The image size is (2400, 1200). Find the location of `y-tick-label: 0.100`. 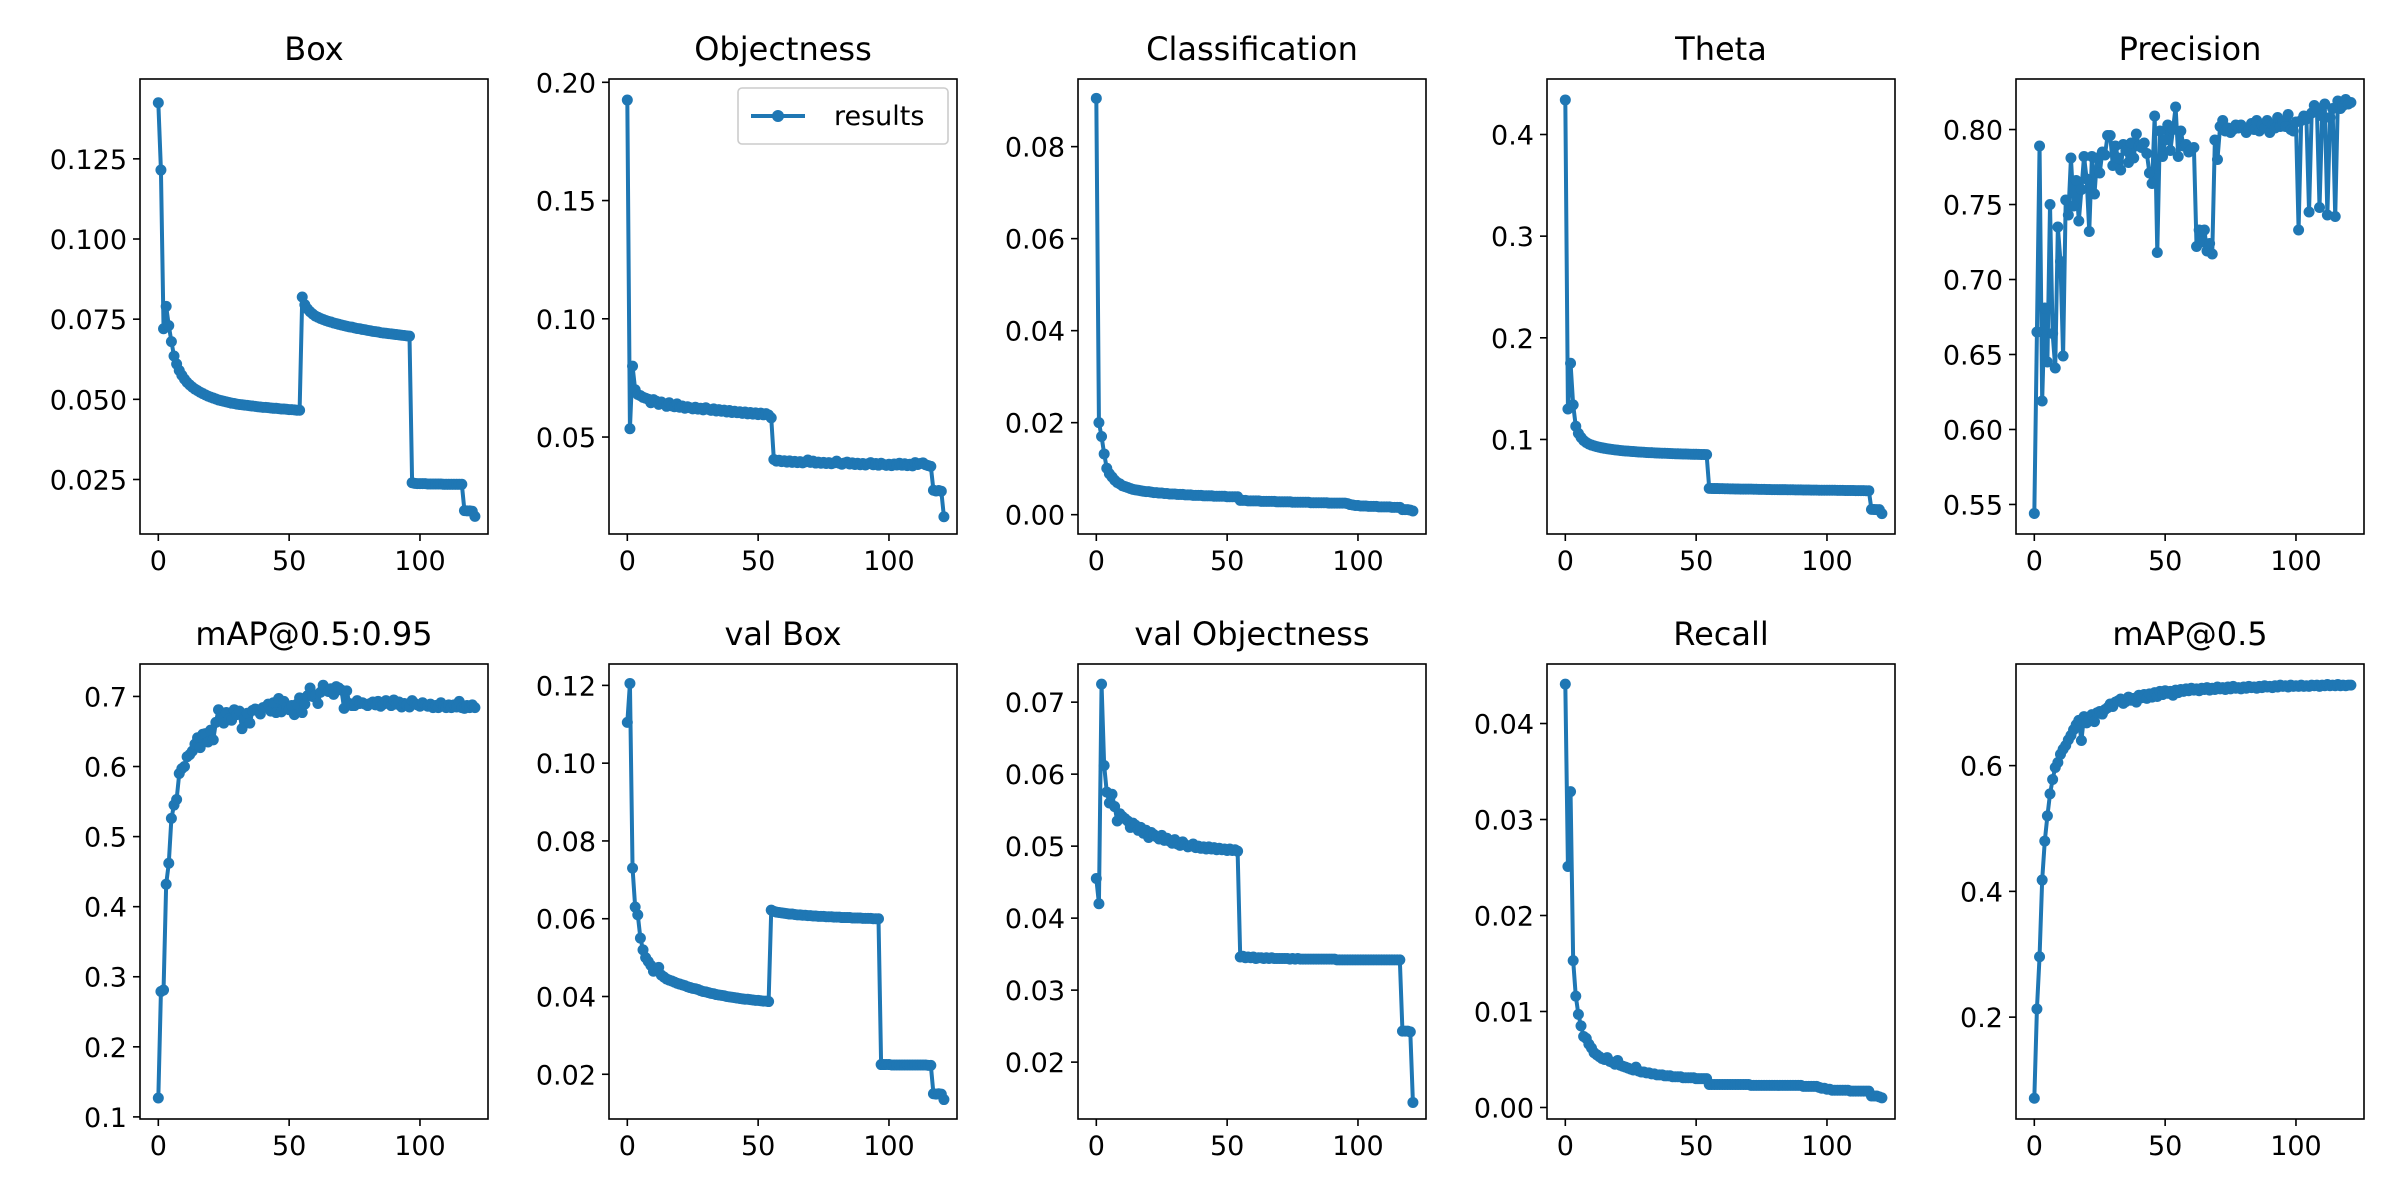

y-tick-label: 0.100 is located at coordinates (88, 240).